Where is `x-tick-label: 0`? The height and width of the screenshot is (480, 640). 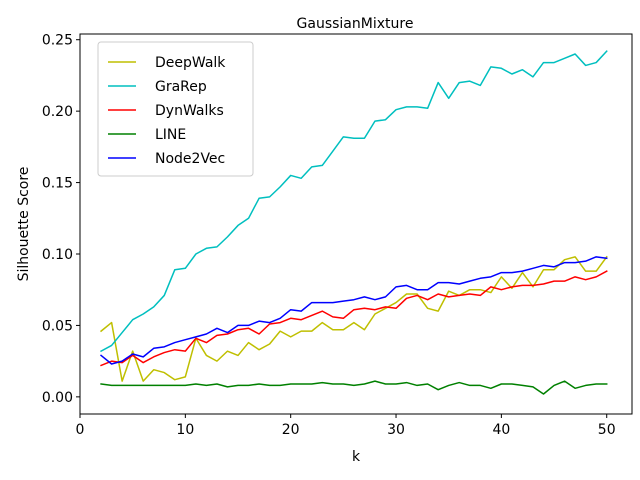 x-tick-label: 0 is located at coordinates (80, 430).